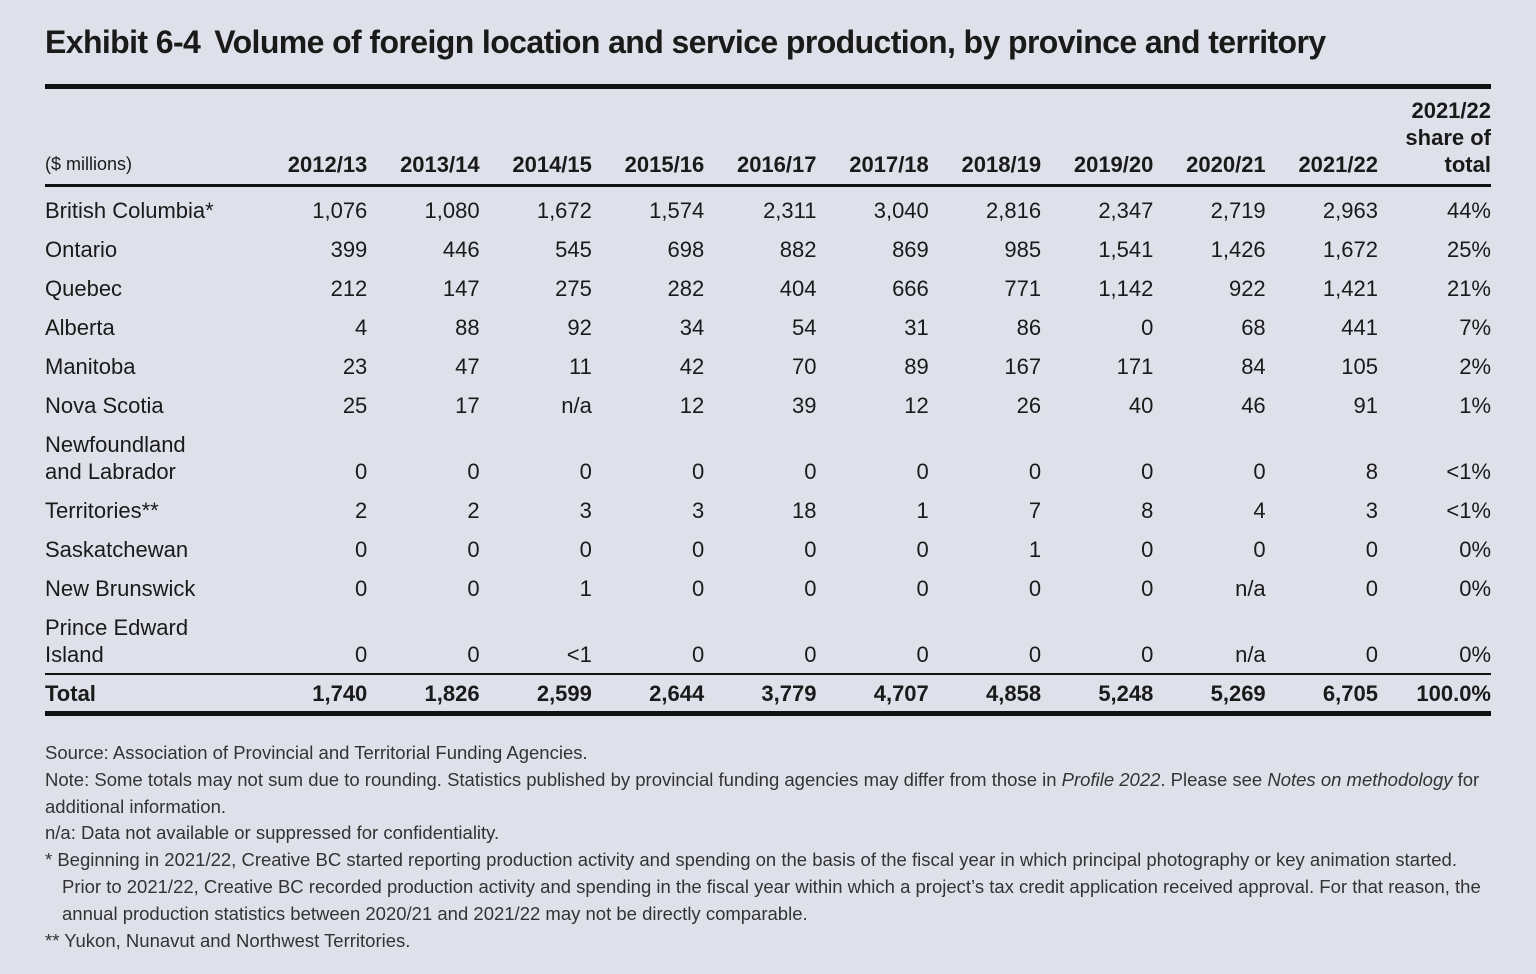 The image size is (1536, 974). What do you see at coordinates (760, 138) in the screenshot?
I see `column-header: 2016/17` at bounding box center [760, 138].